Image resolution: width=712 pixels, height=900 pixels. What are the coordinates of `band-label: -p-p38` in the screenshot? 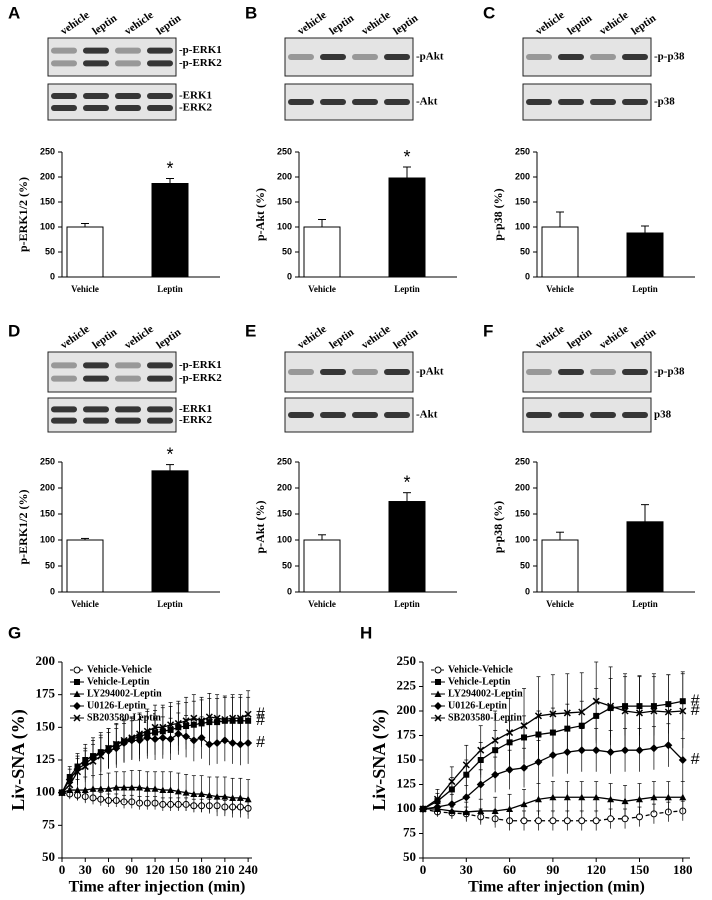 It's located at (669, 372).